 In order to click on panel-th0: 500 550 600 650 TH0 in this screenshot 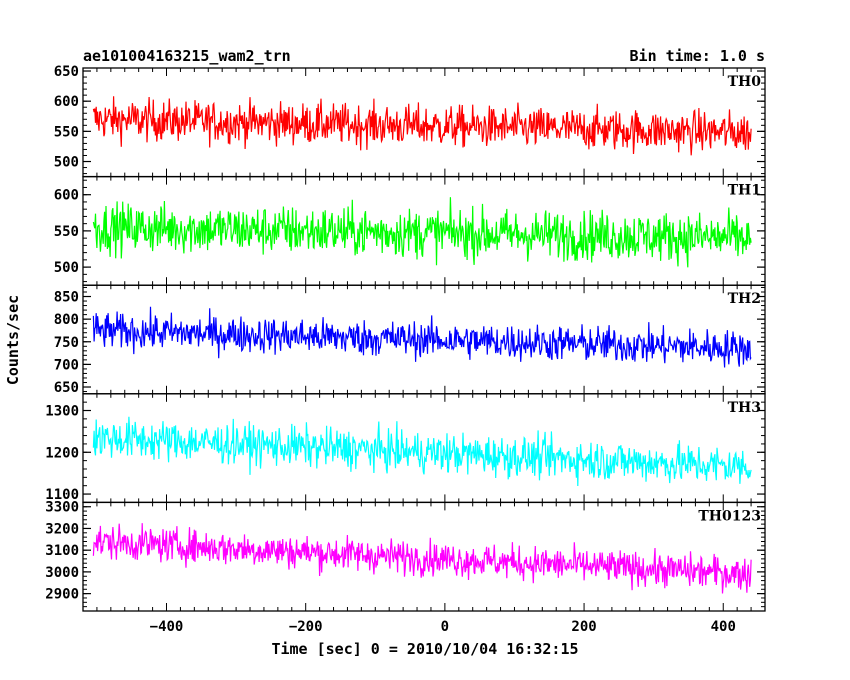, I will do `click(410, 121)`.